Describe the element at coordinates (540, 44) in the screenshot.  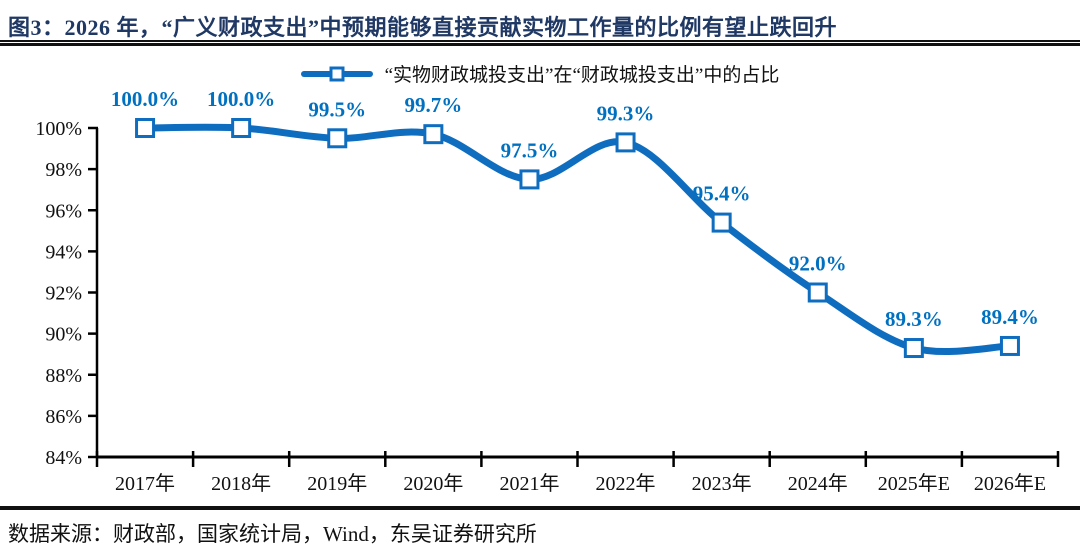
I see `title-divider-thick` at that location.